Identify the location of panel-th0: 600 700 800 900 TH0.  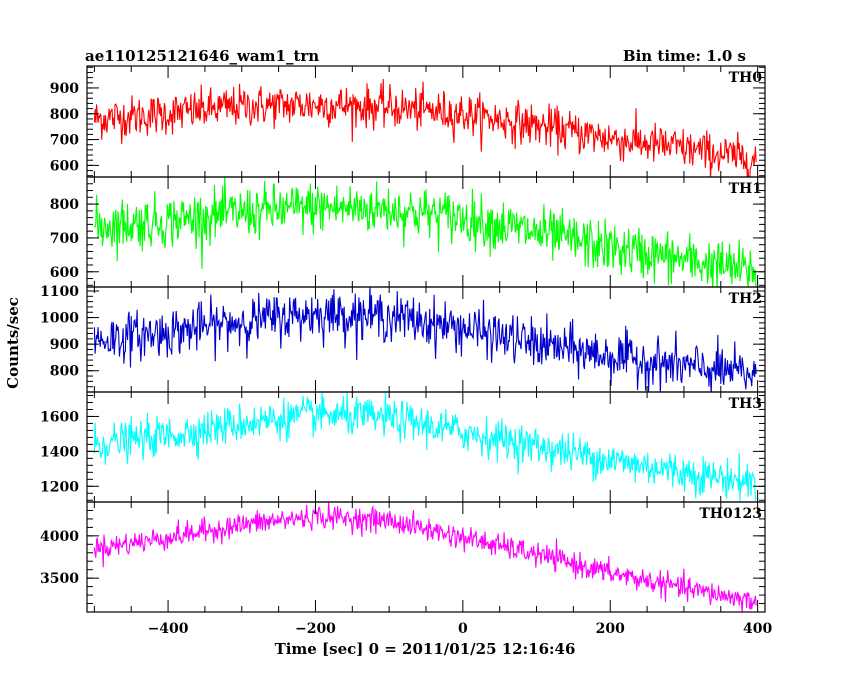
(408, 121).